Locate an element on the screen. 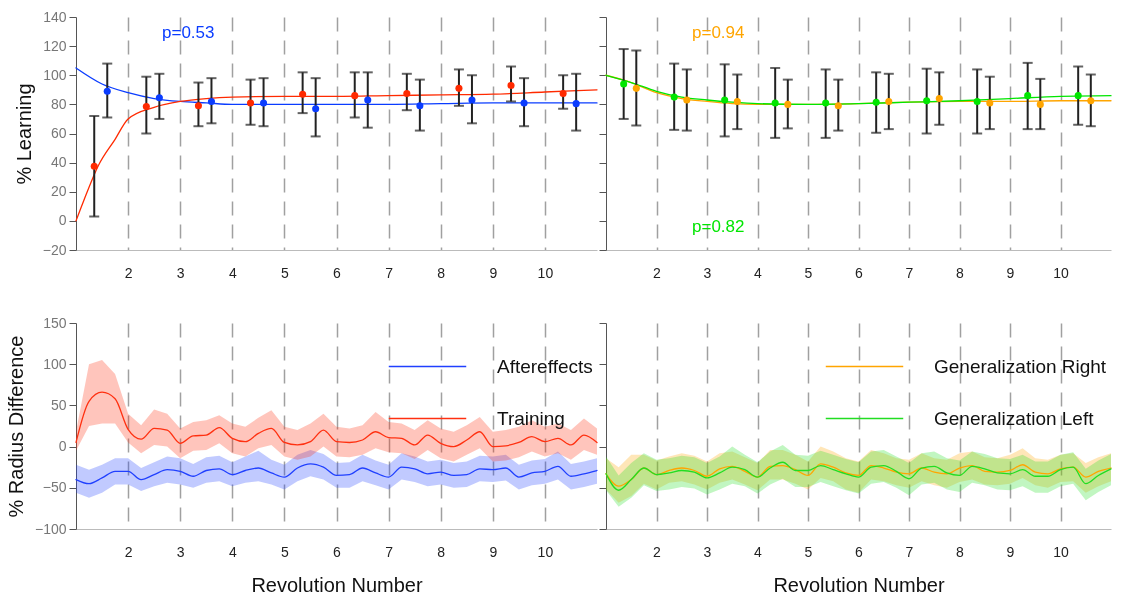 Image resolution: width=1126 pixels, height=604 pixels. y-tick-label: −50 is located at coordinates (54, 487).